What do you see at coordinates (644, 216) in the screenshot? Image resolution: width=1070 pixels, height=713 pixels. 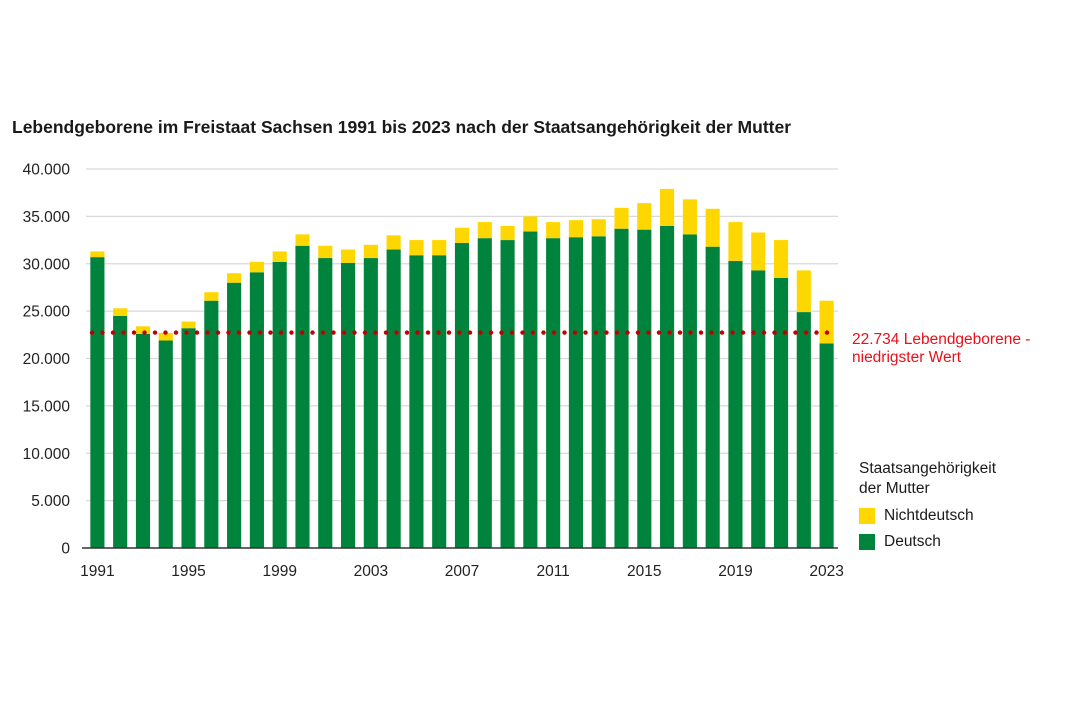 I see `bar-nichtdeutsch-2015` at bounding box center [644, 216].